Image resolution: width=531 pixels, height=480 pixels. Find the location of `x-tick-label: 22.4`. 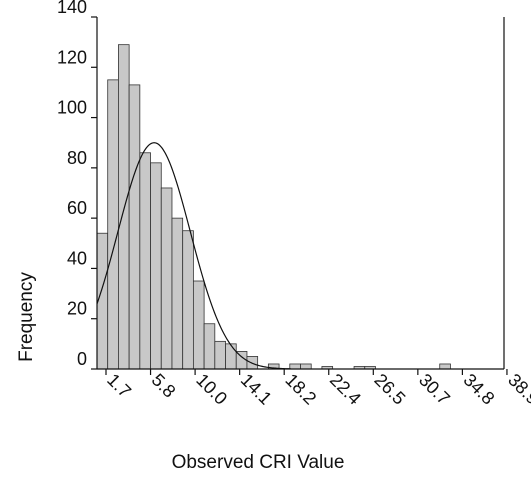

x-tick-label: 22.4 is located at coordinates (345, 389).